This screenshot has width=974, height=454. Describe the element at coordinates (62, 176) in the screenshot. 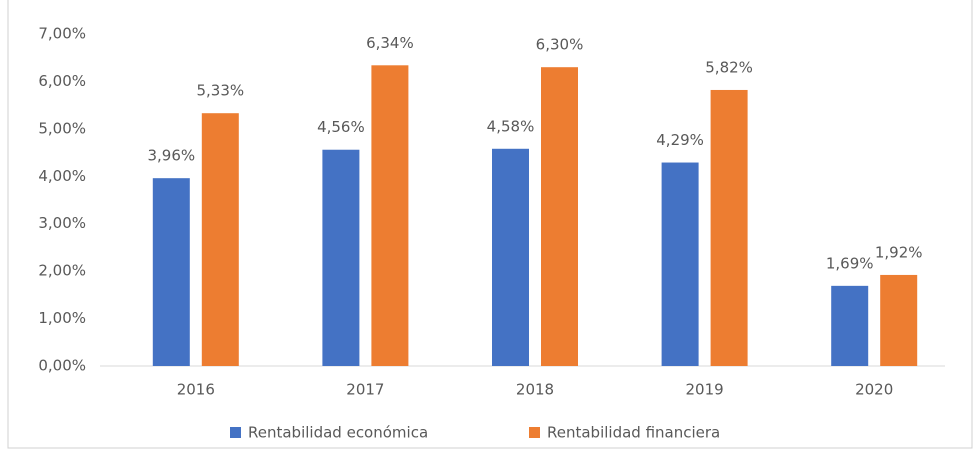

I see `y-tick-label: 4,00%` at that location.